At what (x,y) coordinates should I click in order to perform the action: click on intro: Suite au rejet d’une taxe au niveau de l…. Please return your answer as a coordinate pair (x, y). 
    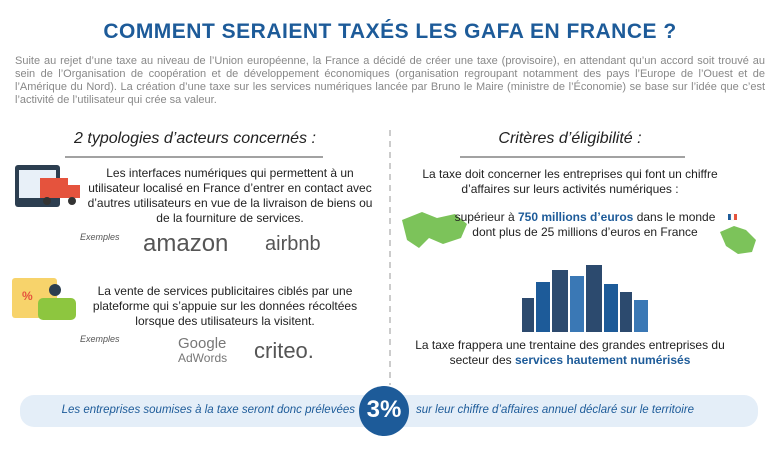
    Looking at the image, I should click on (390, 80).